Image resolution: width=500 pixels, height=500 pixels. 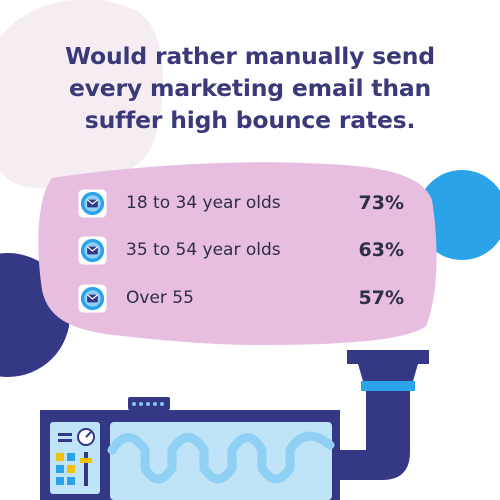 What do you see at coordinates (381, 250) in the screenshot?
I see `percent-value: 63%` at bounding box center [381, 250].